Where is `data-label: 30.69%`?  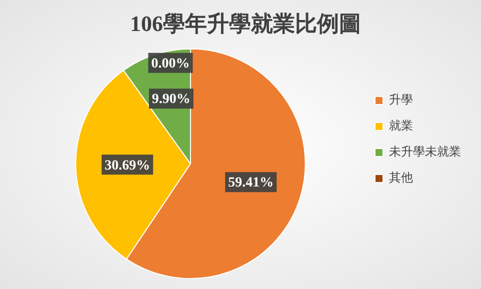
data-label: 30.69% is located at coordinates (127, 166).